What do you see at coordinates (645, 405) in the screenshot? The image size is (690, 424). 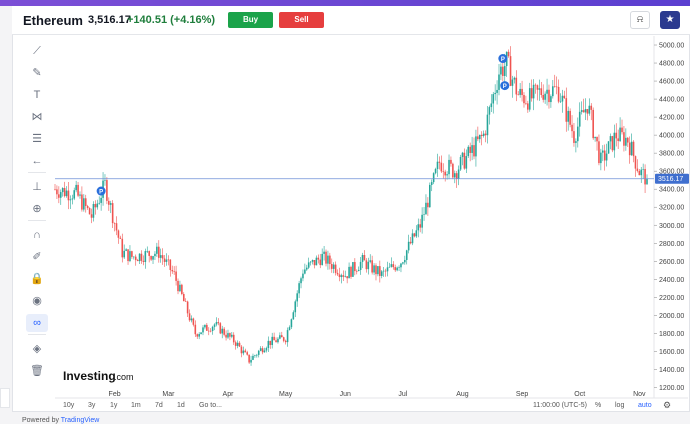 I see `auto-scale-button: auto` at bounding box center [645, 405].